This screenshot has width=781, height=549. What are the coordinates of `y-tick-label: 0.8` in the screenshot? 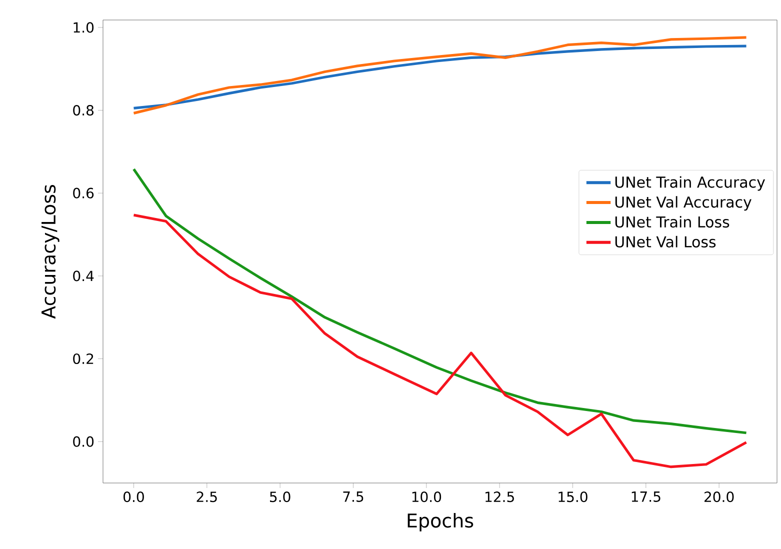 It's located at (83, 110).